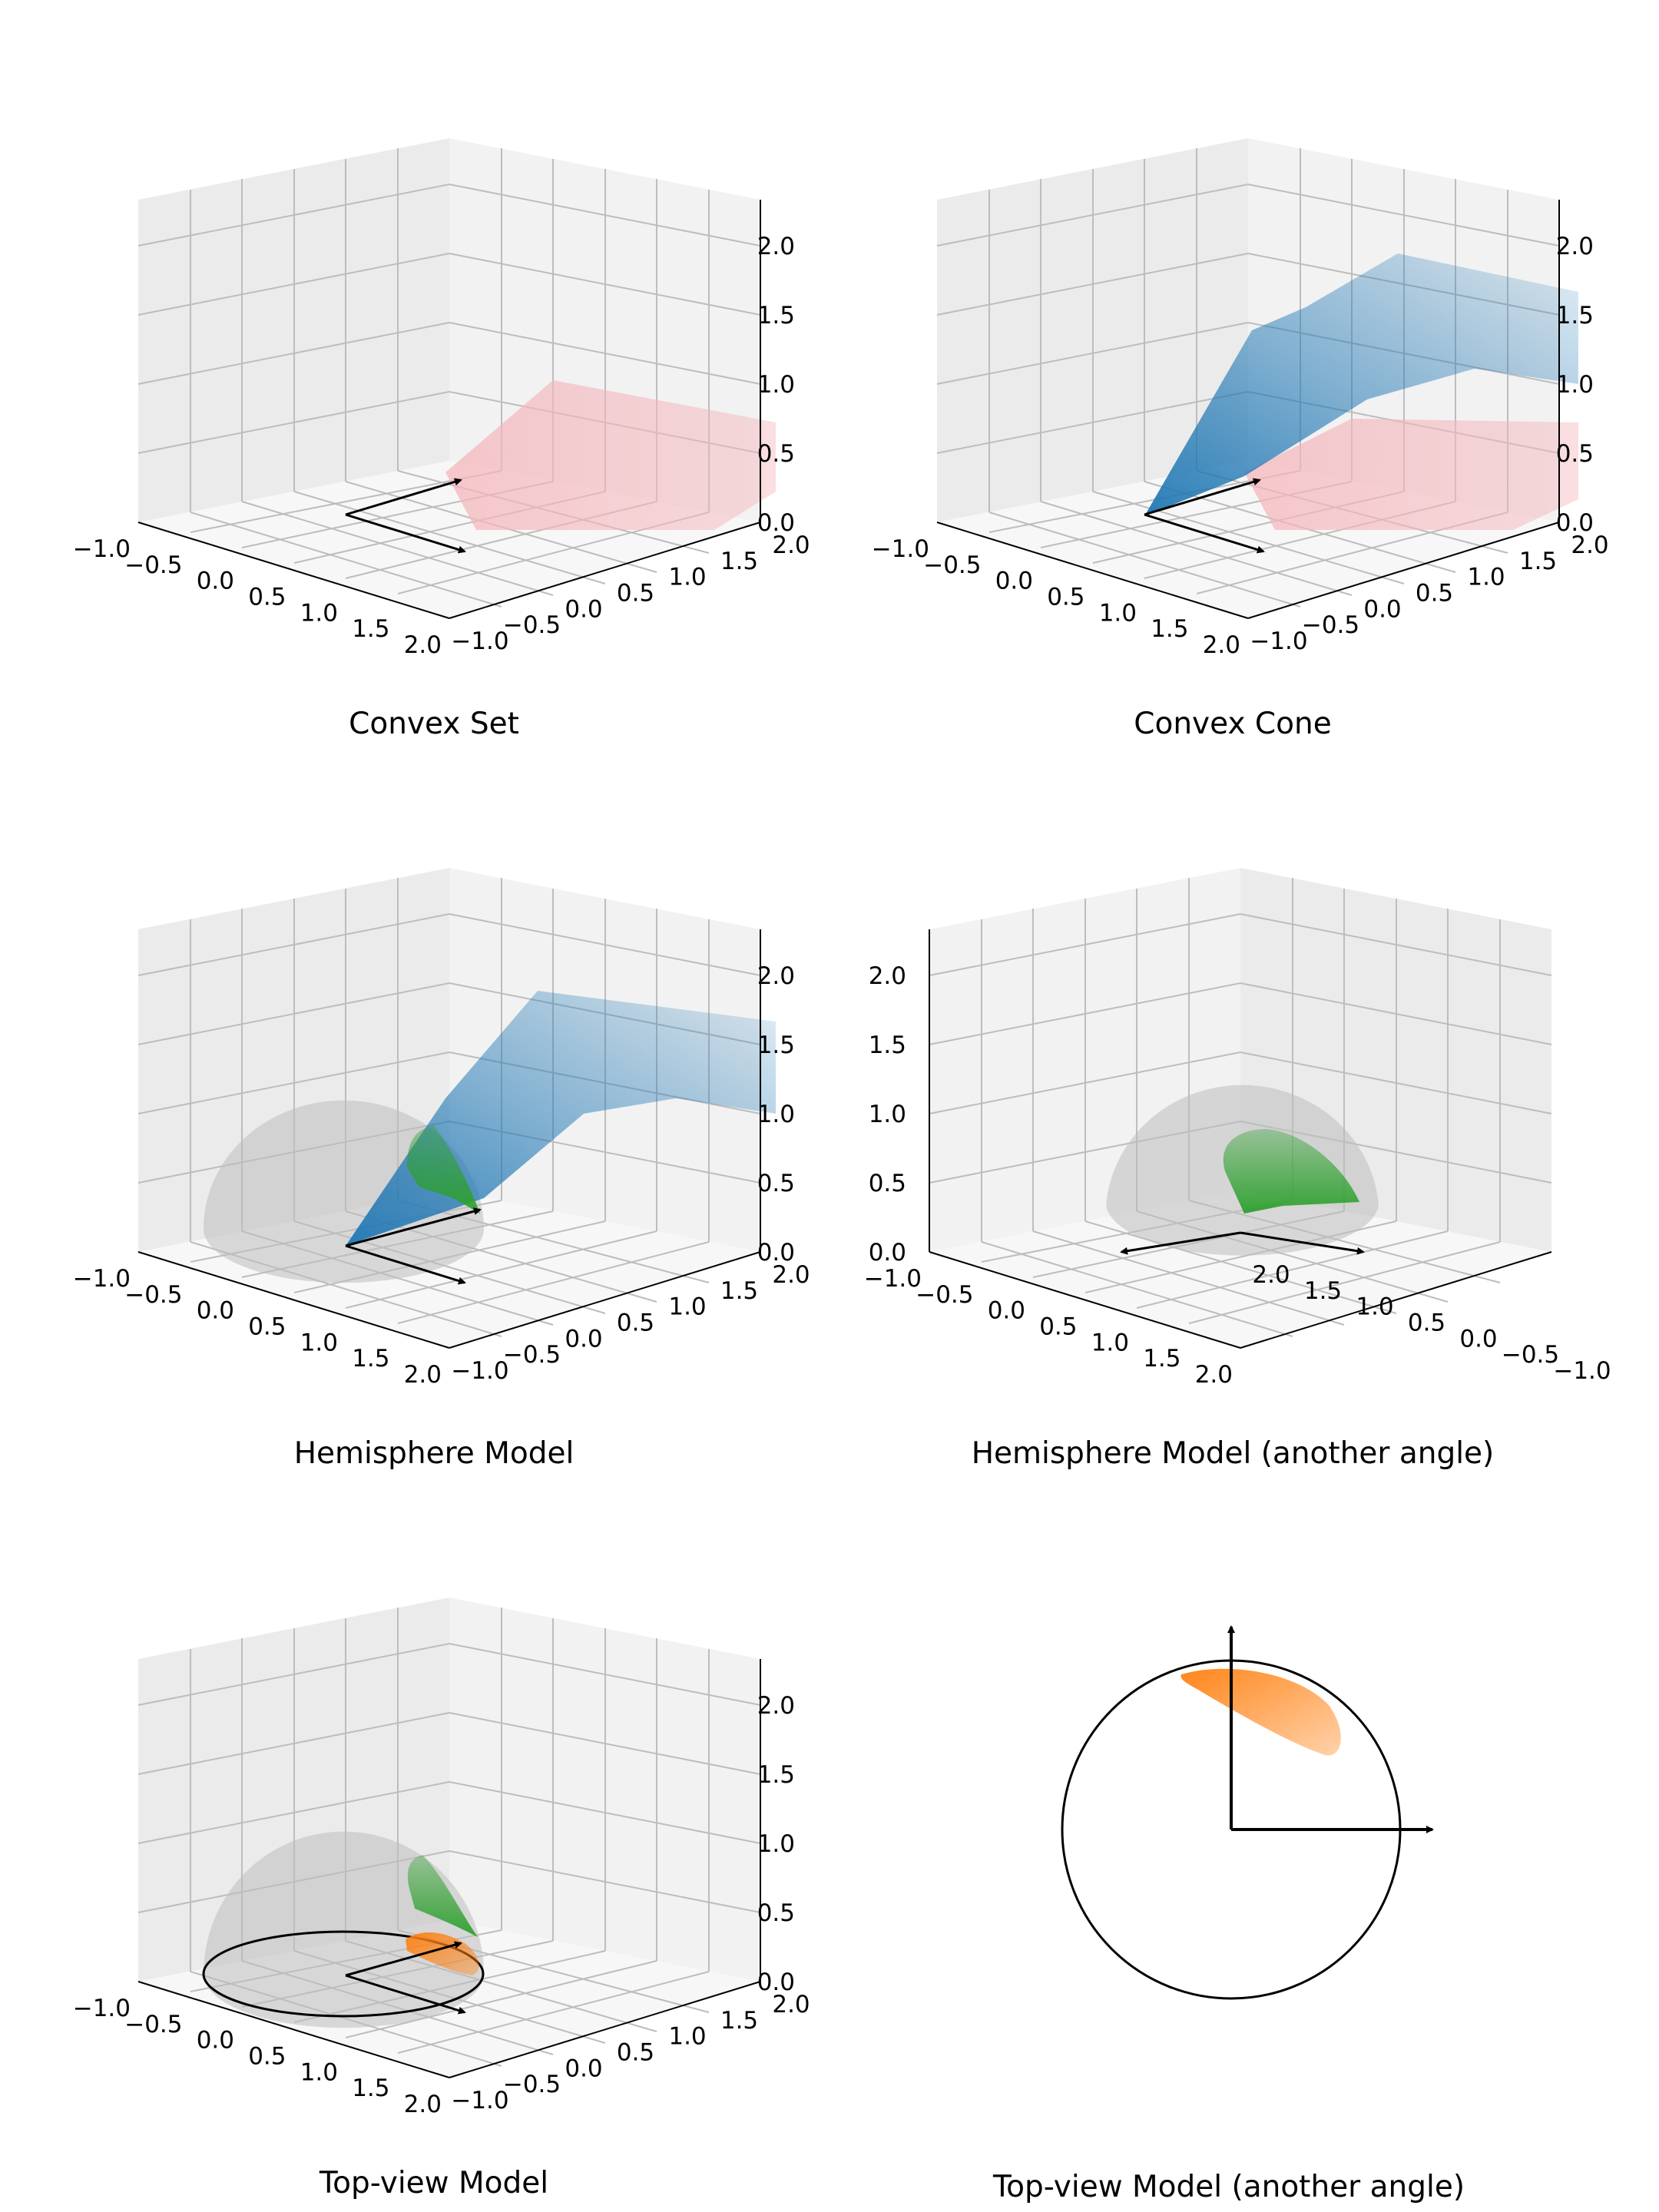  I want to click on chart-caption: Top-view Model, so click(434, 2183).